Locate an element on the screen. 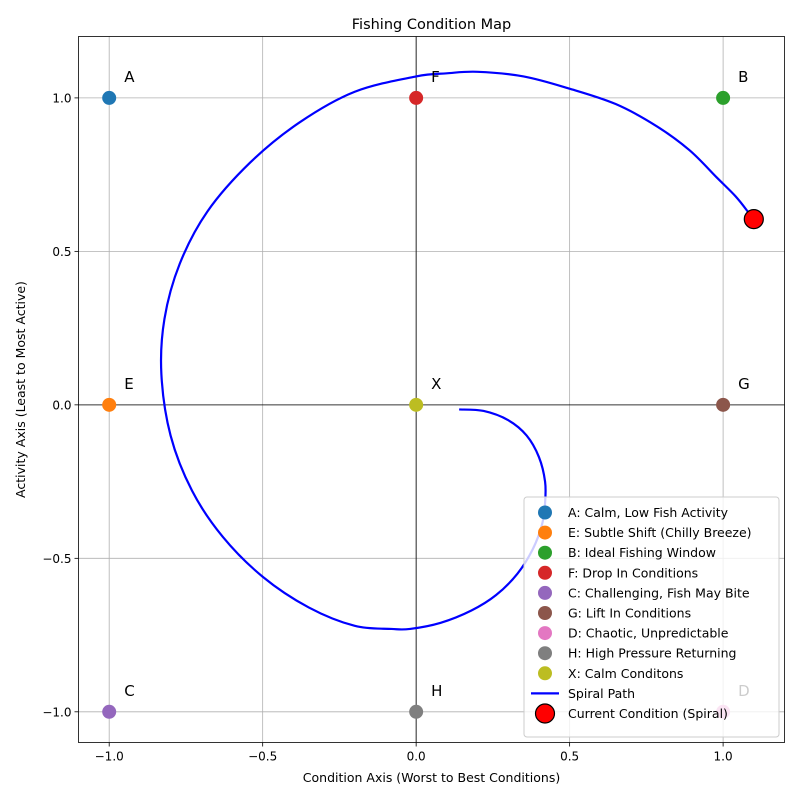 The width and height of the screenshot is (800, 800). point-label-h: H is located at coordinates (436, 691).